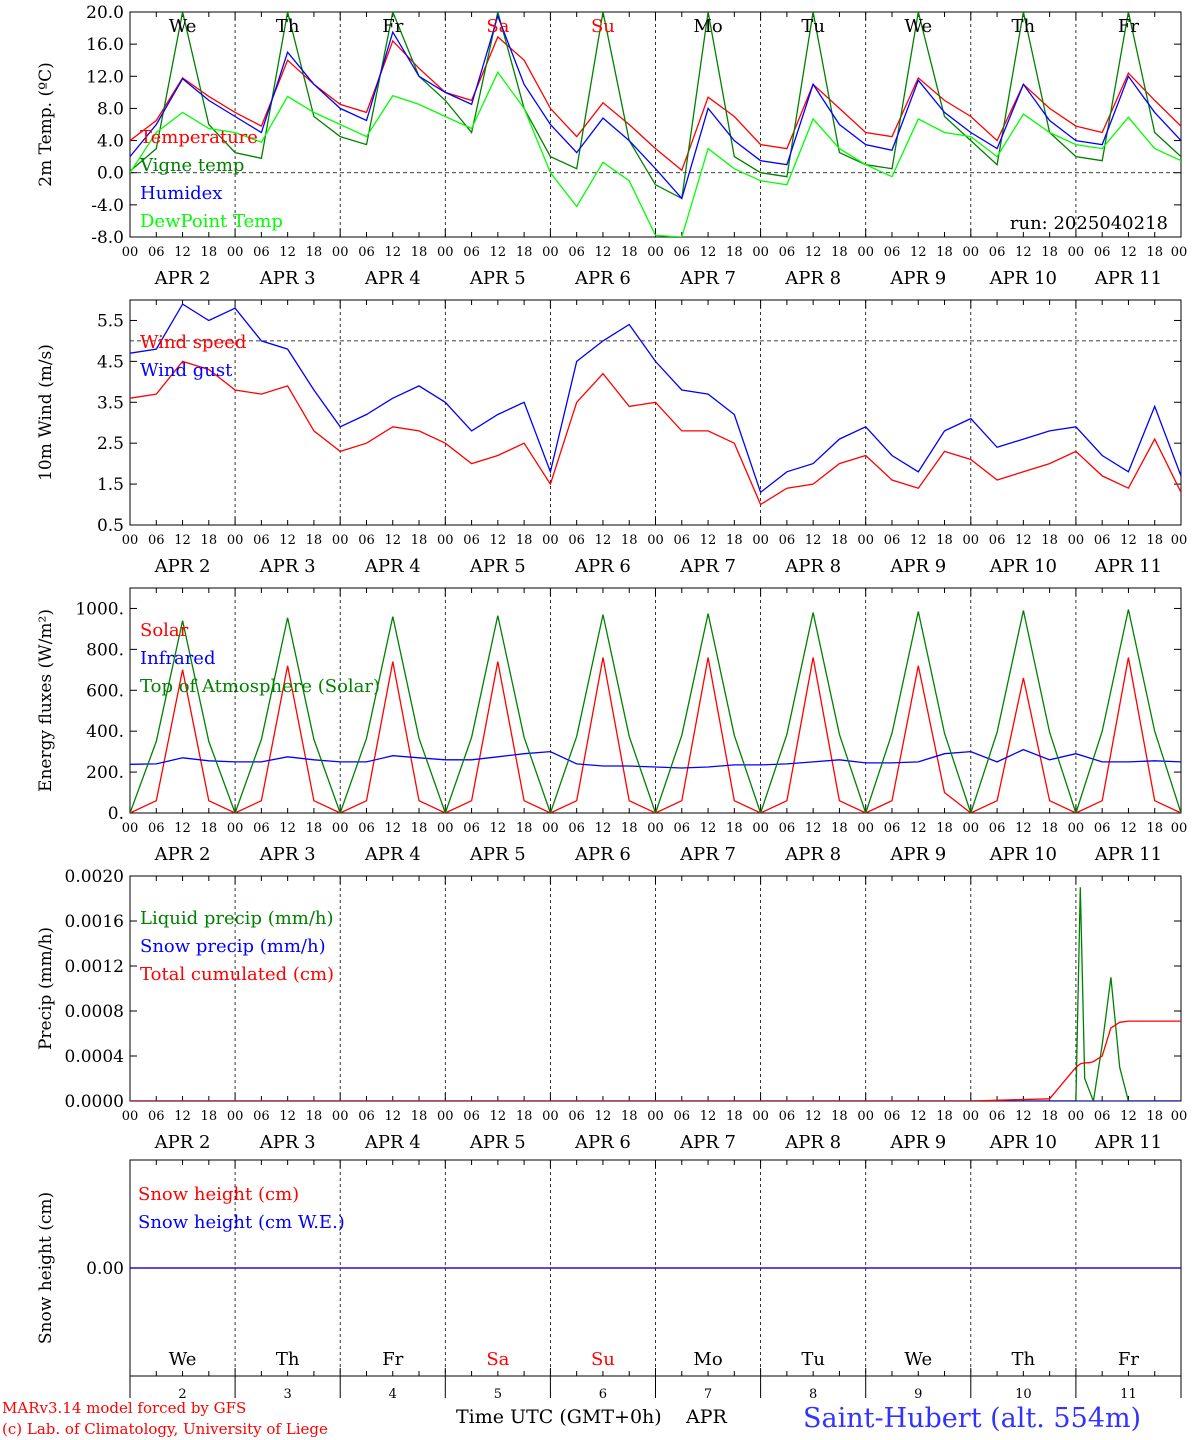 This screenshot has width=1194, height=1440. Describe the element at coordinates (105, 773) in the screenshot. I see `y-tick-label: 200.` at that location.